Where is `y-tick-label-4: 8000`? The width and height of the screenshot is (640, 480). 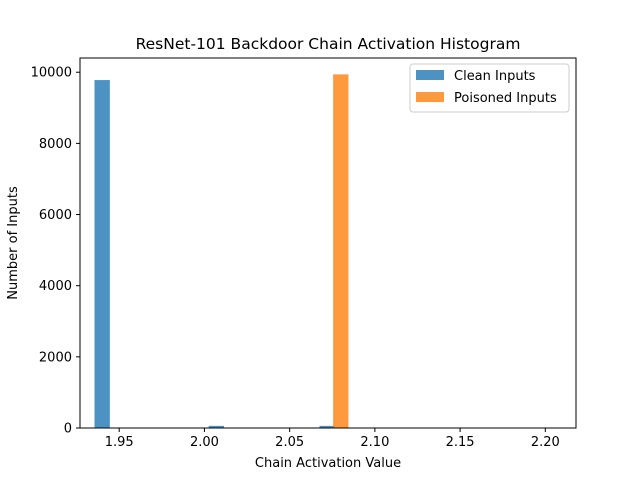 y-tick-label-4: 8000 is located at coordinates (55, 144).